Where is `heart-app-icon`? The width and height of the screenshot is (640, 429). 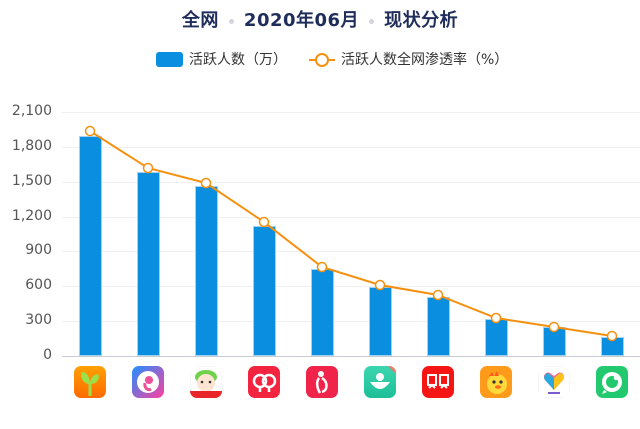
heart-app-icon is located at coordinates (554, 382).